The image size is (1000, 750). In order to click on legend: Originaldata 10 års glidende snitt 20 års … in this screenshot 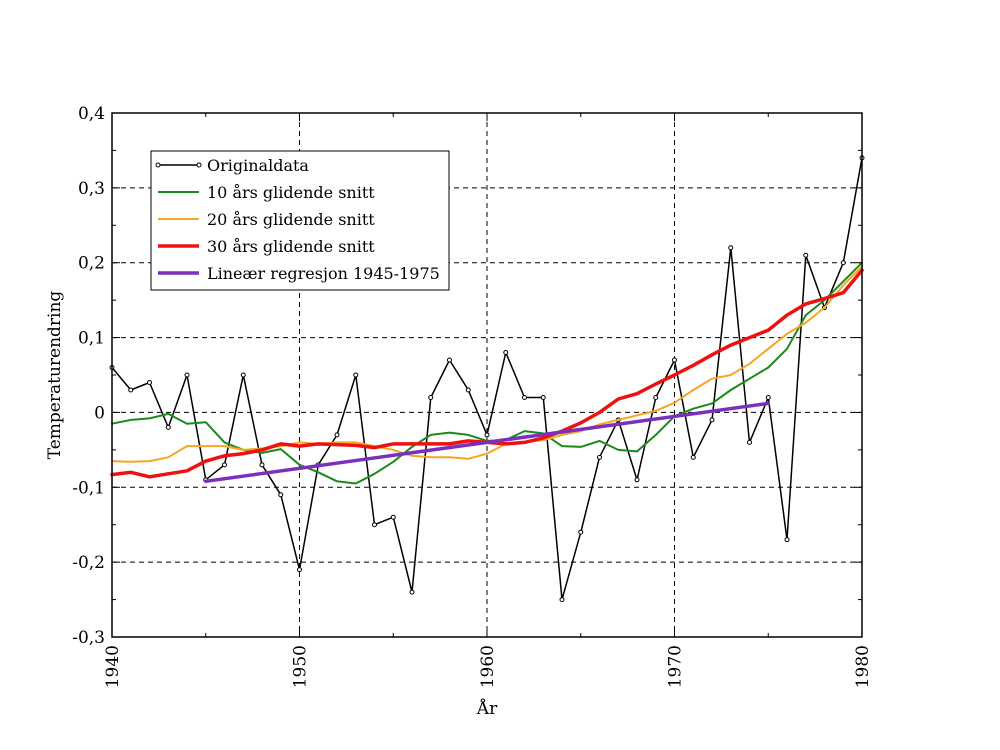, I will do `click(300, 220)`.